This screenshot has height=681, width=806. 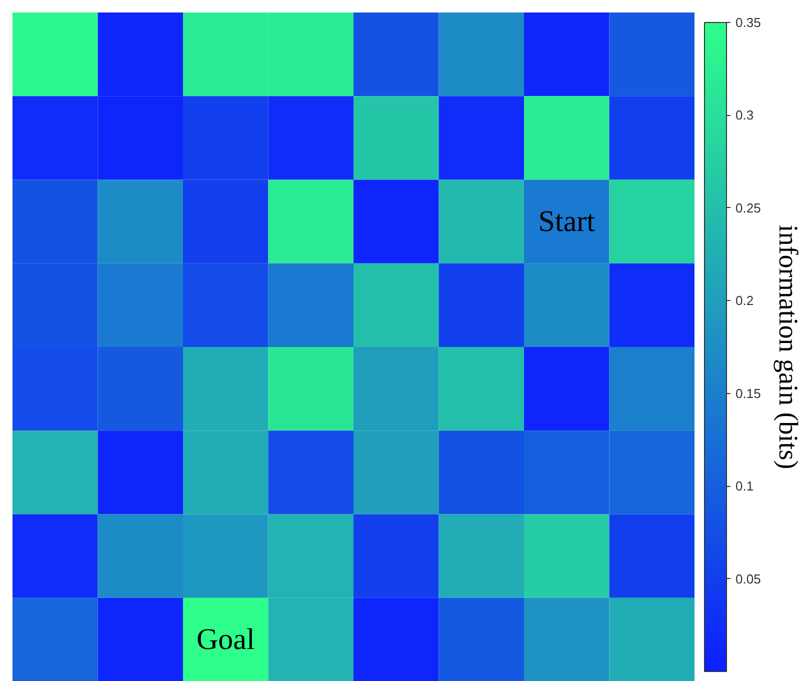 I want to click on color-bar-title: information gain (bits), so click(x=789, y=347).